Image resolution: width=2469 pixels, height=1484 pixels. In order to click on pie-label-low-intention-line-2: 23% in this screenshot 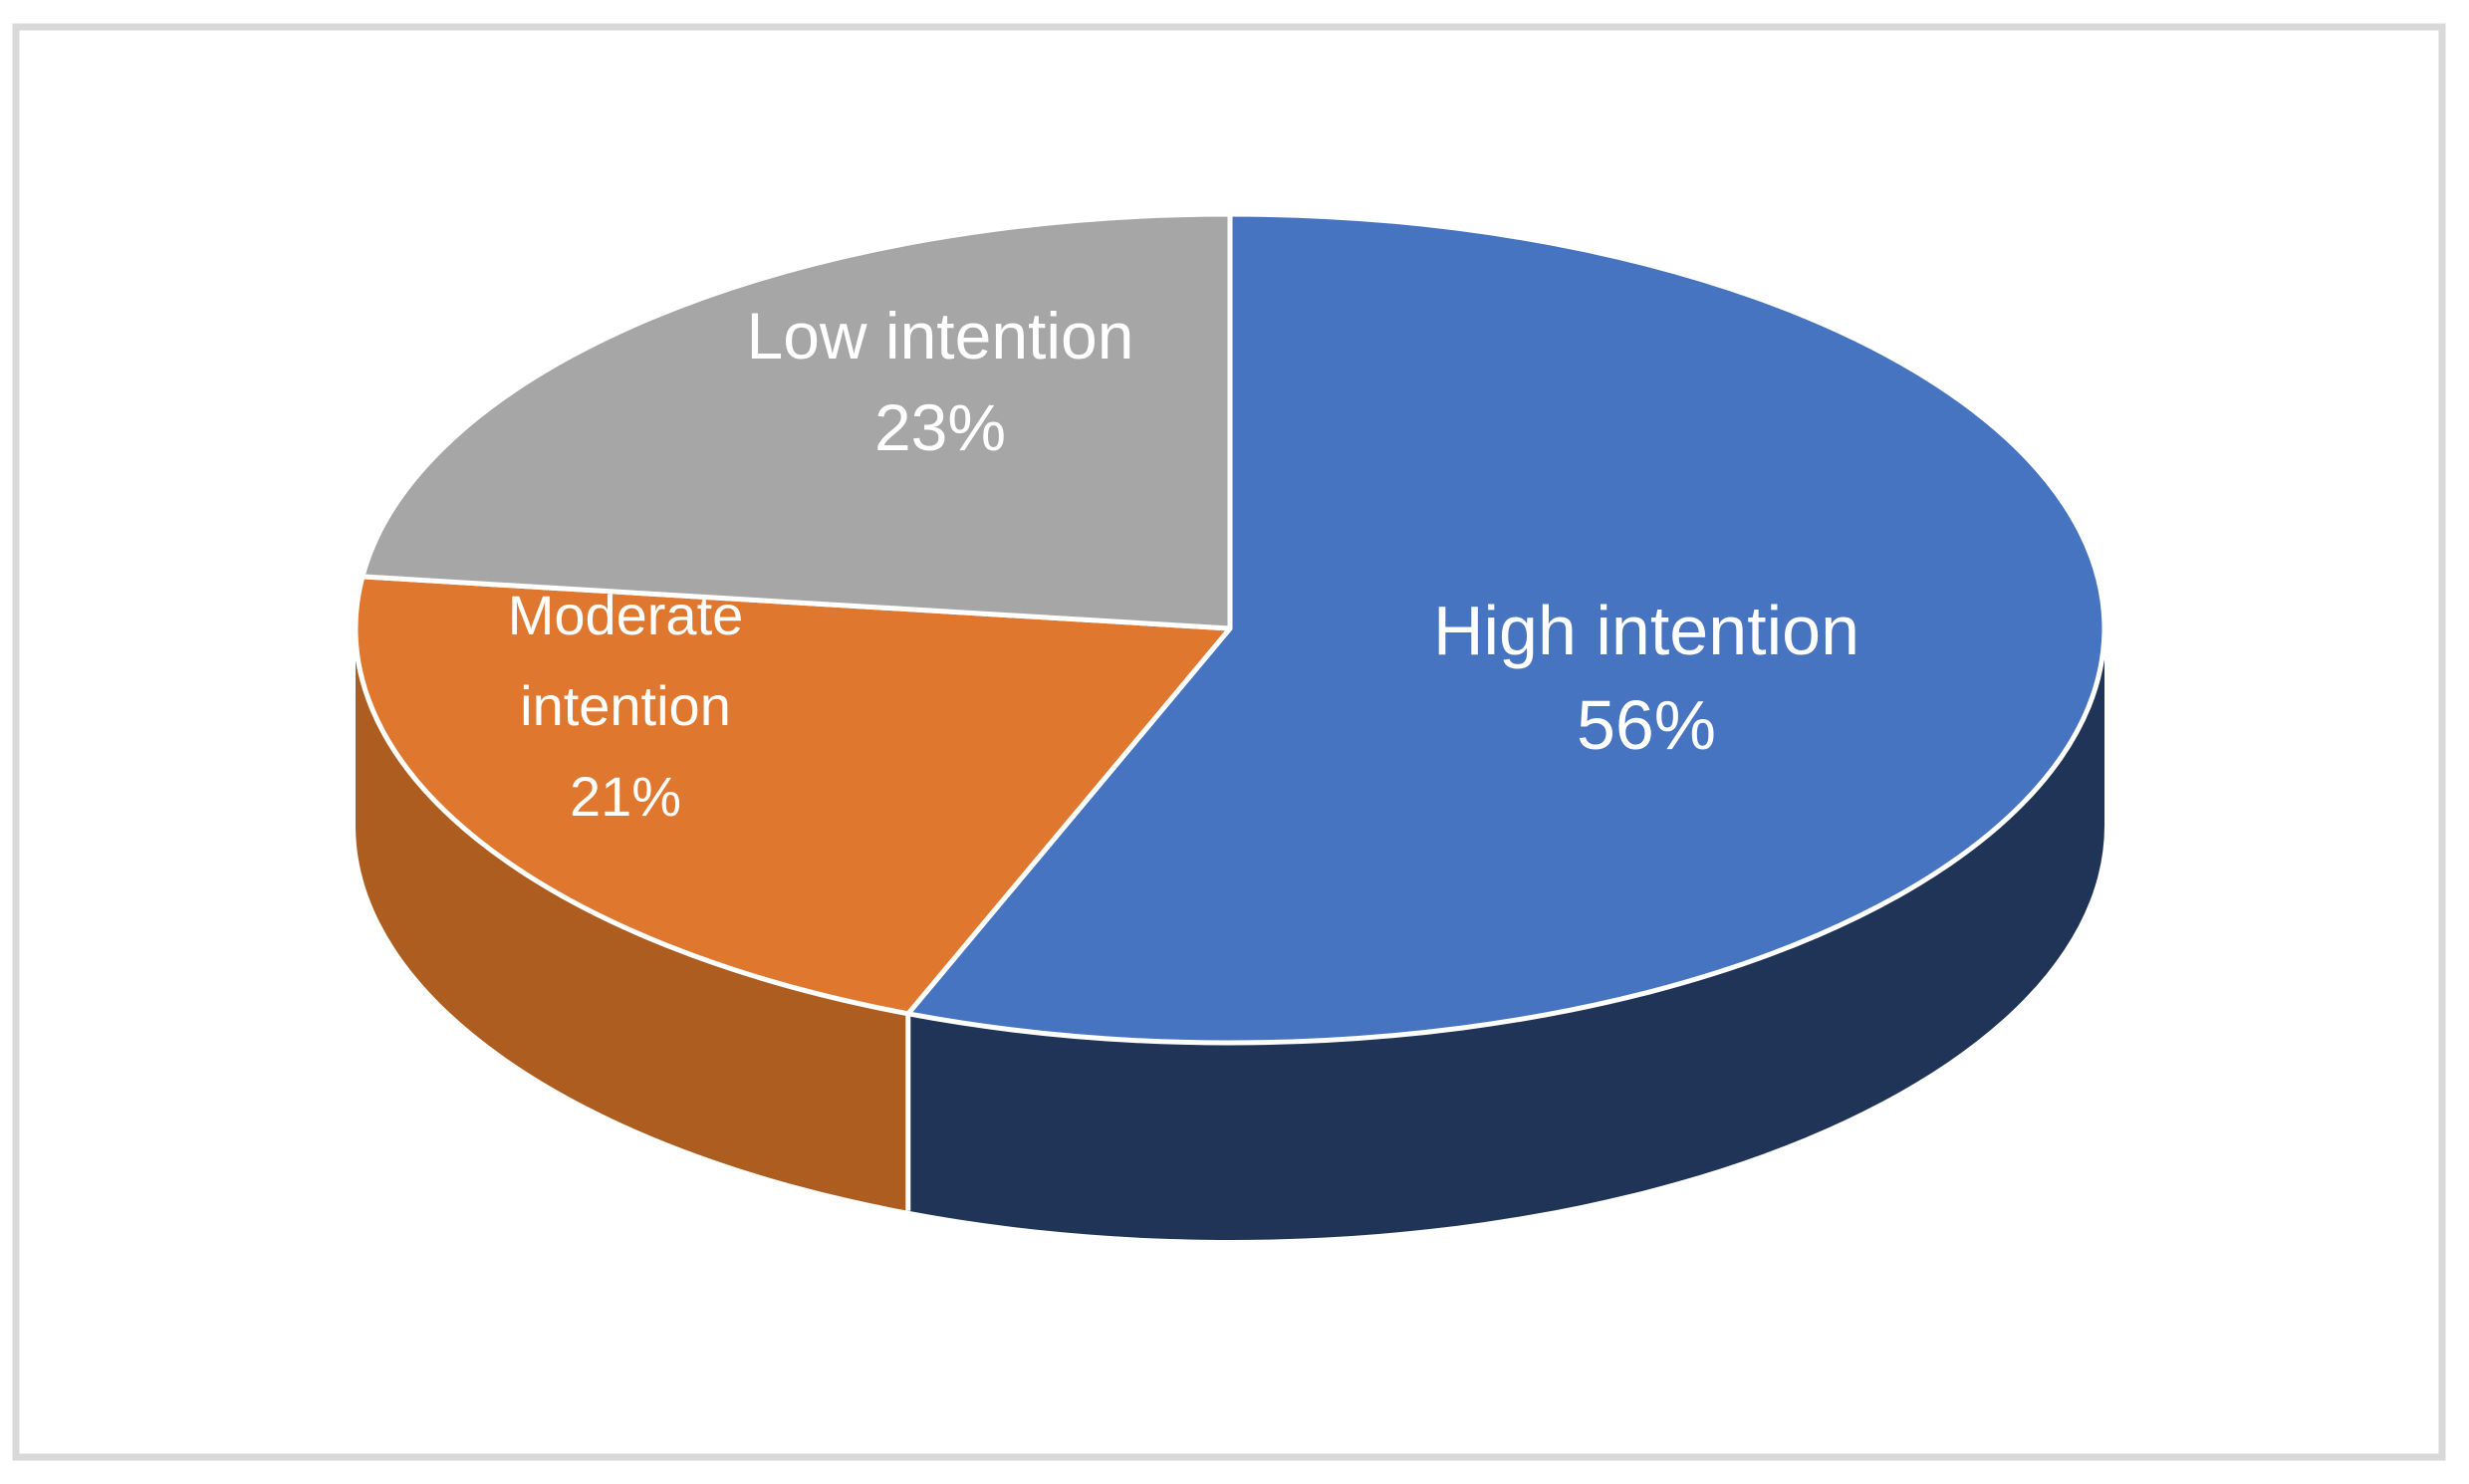, I will do `click(940, 427)`.